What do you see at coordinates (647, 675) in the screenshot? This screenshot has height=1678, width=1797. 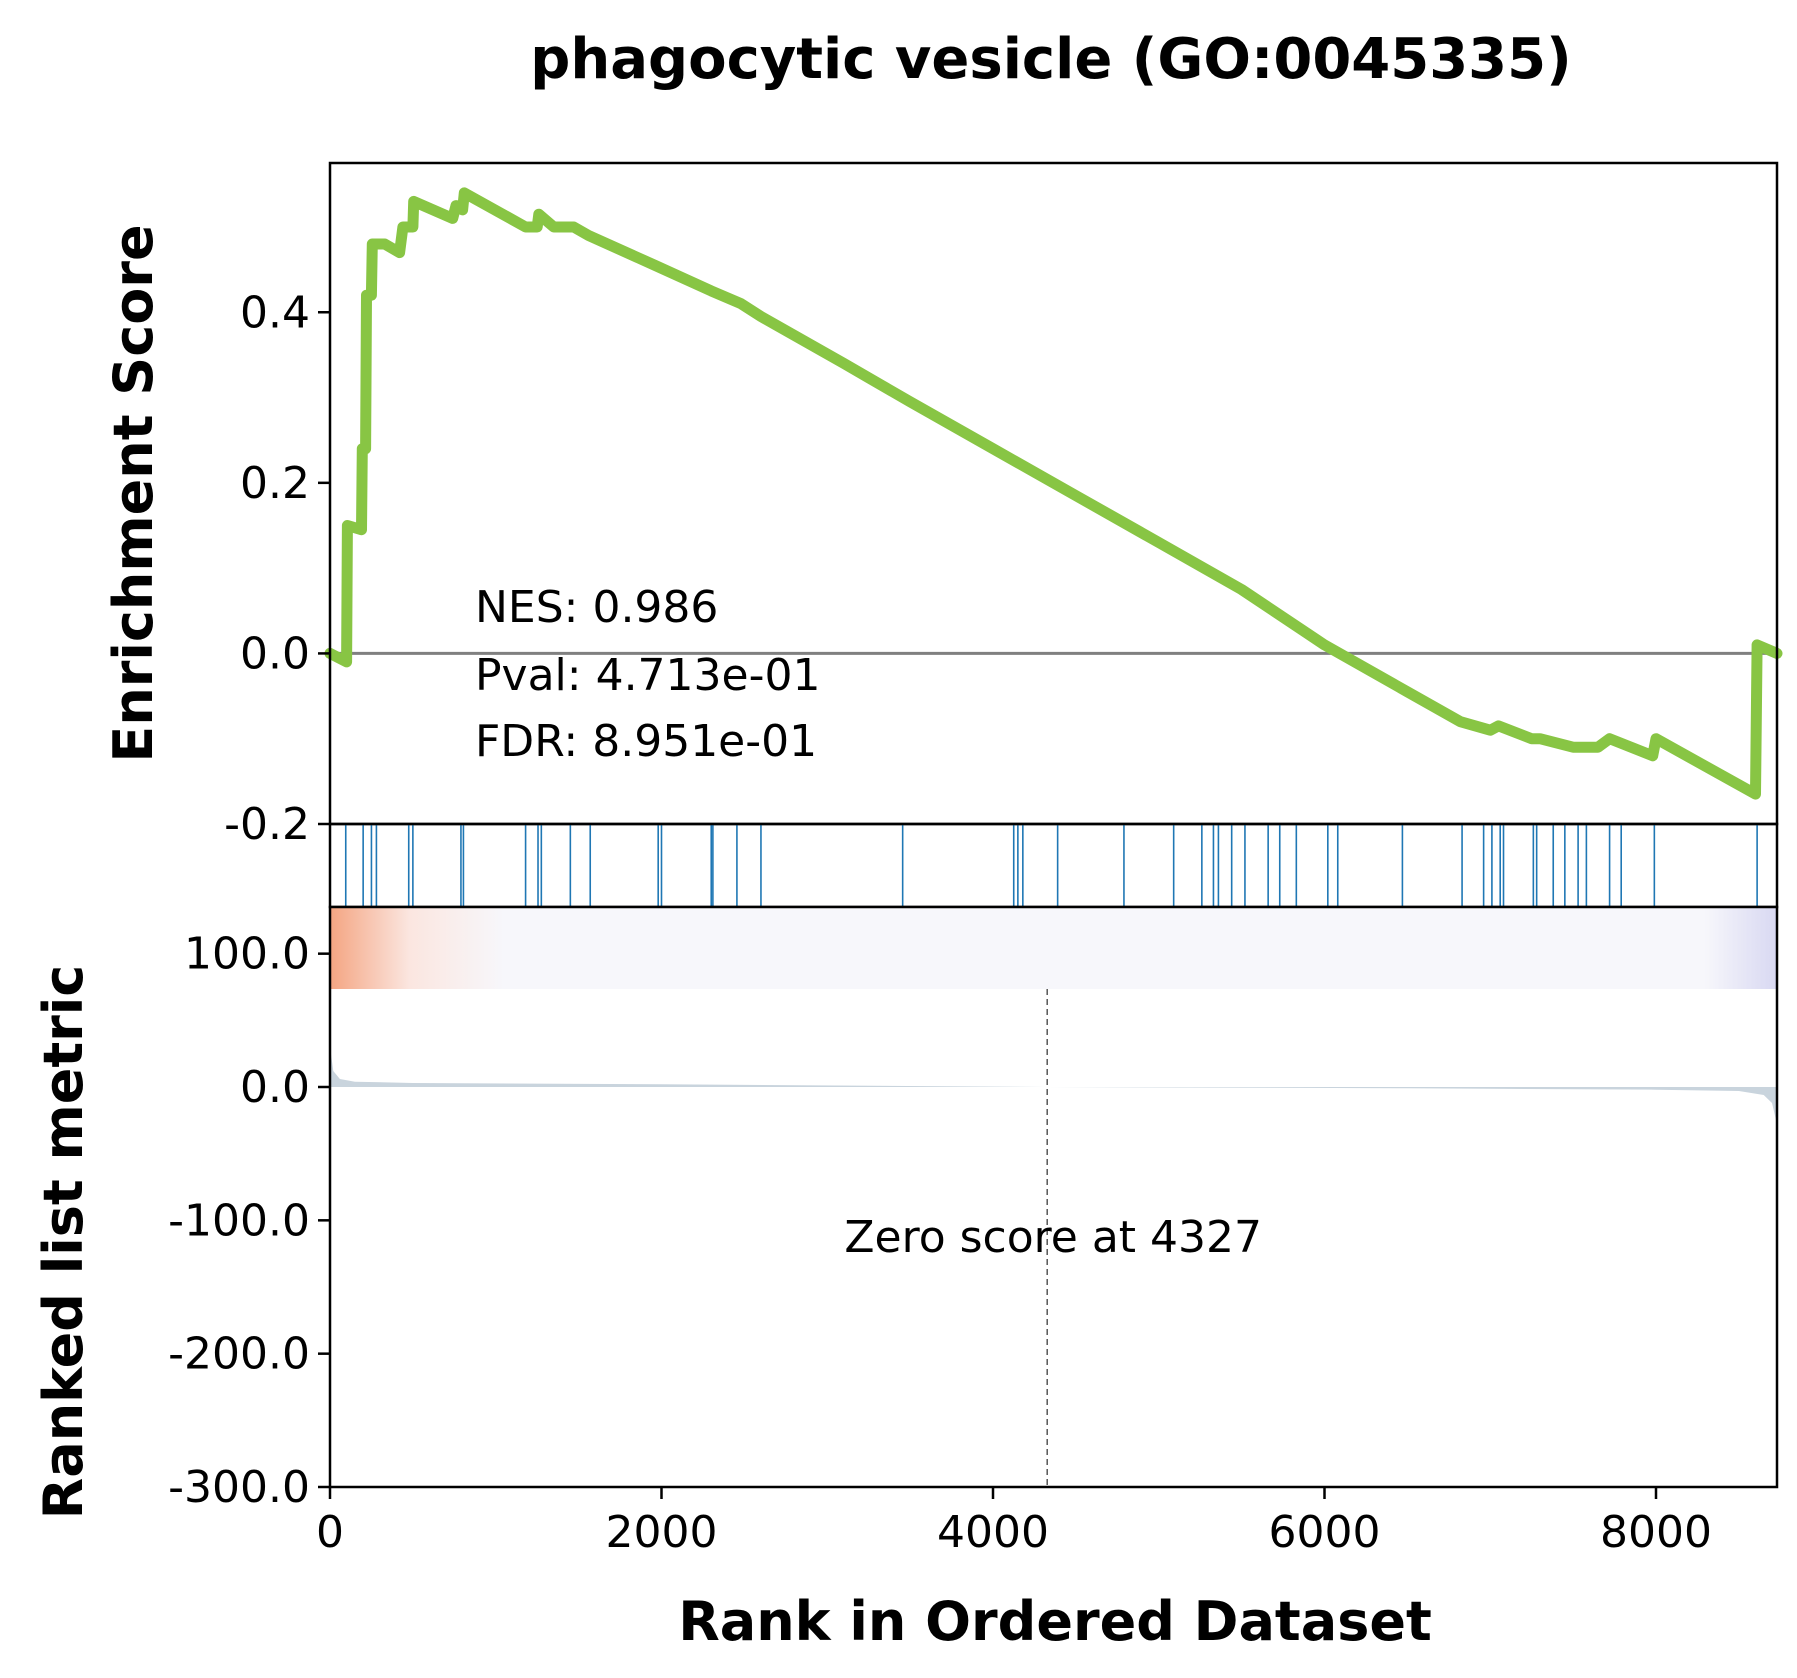 I see `pval-label: Pval: 4.713e-01` at bounding box center [647, 675].